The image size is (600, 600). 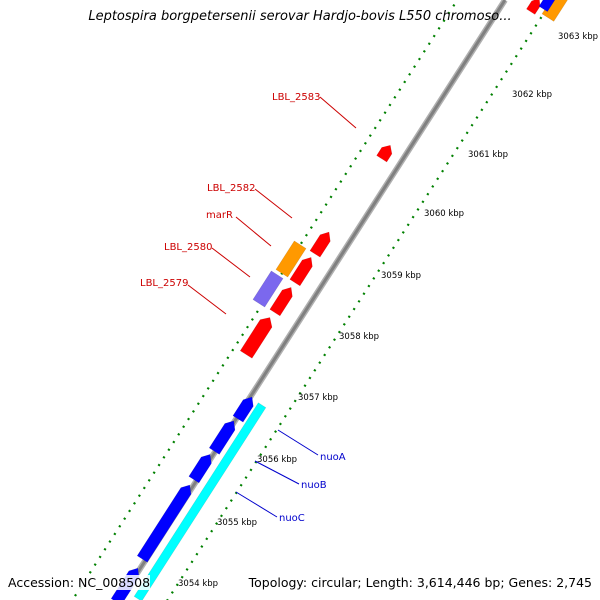 I want to click on gene-label: LBL_2580, so click(x=188, y=247).